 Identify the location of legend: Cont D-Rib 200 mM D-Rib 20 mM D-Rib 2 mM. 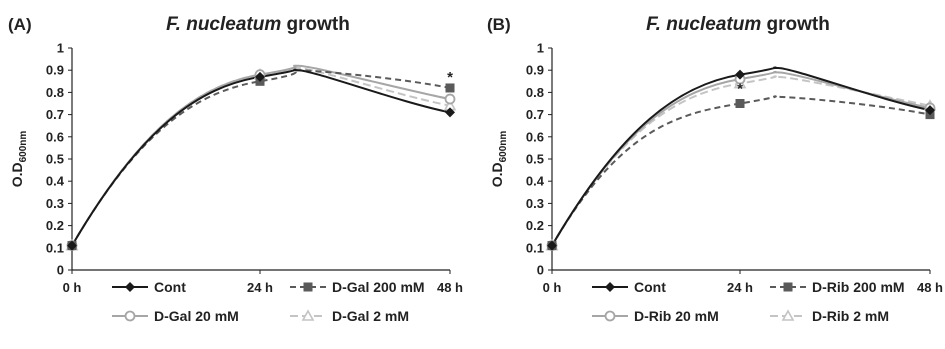
(748, 301).